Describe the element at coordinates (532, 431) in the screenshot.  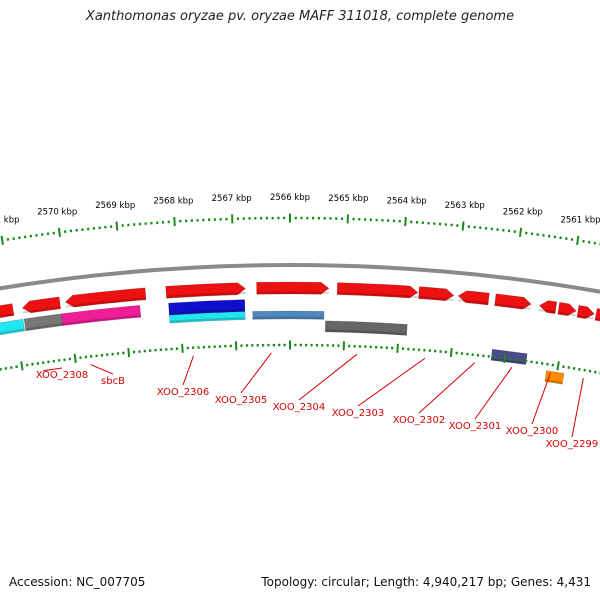
I see `gene-label: XOO_2300` at that location.